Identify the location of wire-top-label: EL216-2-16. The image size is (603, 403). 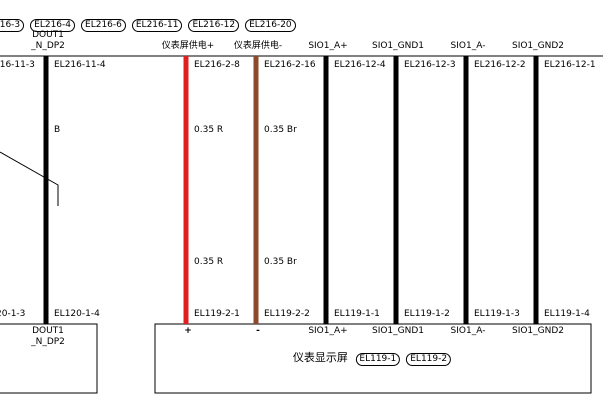
(290, 65).